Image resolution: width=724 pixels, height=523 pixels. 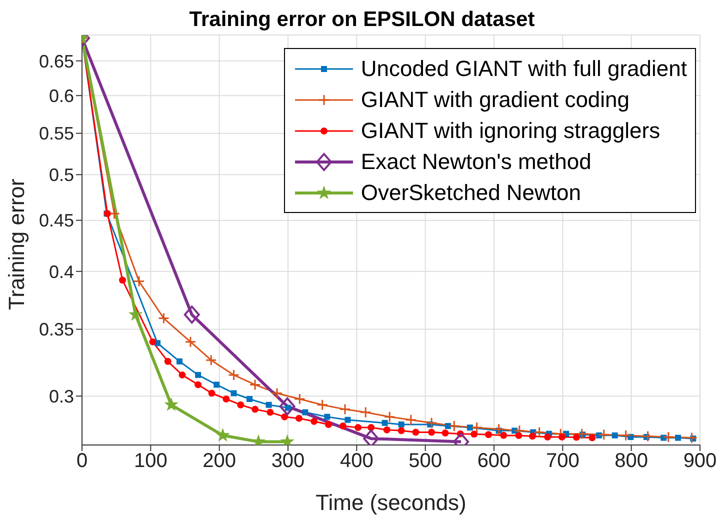 What do you see at coordinates (61, 96) in the screenshot?
I see `y-tick-label: 0.6` at bounding box center [61, 96].